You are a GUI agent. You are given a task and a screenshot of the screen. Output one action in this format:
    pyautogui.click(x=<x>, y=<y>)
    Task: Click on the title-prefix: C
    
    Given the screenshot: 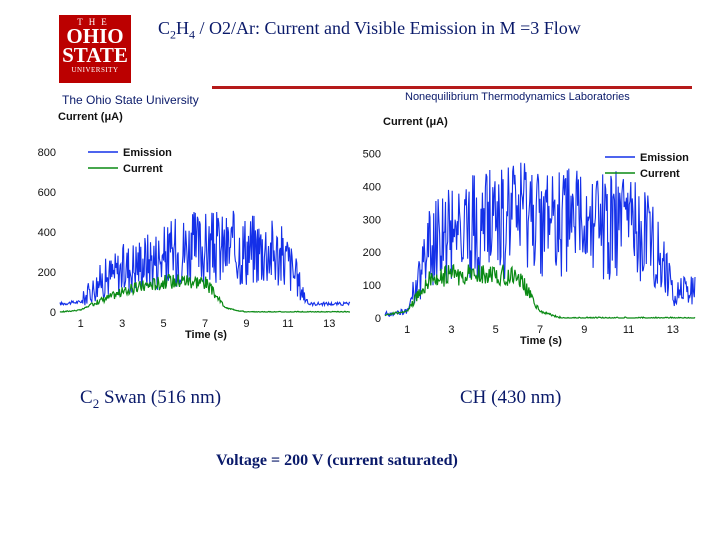 What is the action you would take?
    pyautogui.click(x=164, y=28)
    